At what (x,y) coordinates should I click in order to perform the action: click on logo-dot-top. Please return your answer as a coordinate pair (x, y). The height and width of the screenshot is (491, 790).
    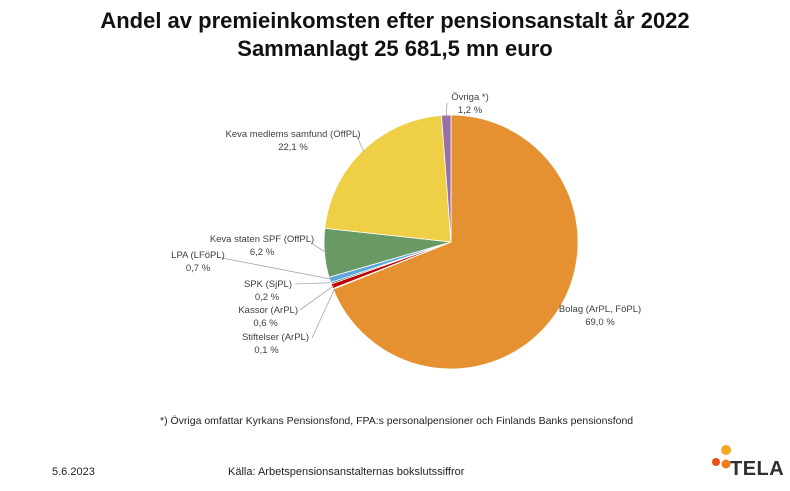
    Looking at the image, I should click on (726, 450).